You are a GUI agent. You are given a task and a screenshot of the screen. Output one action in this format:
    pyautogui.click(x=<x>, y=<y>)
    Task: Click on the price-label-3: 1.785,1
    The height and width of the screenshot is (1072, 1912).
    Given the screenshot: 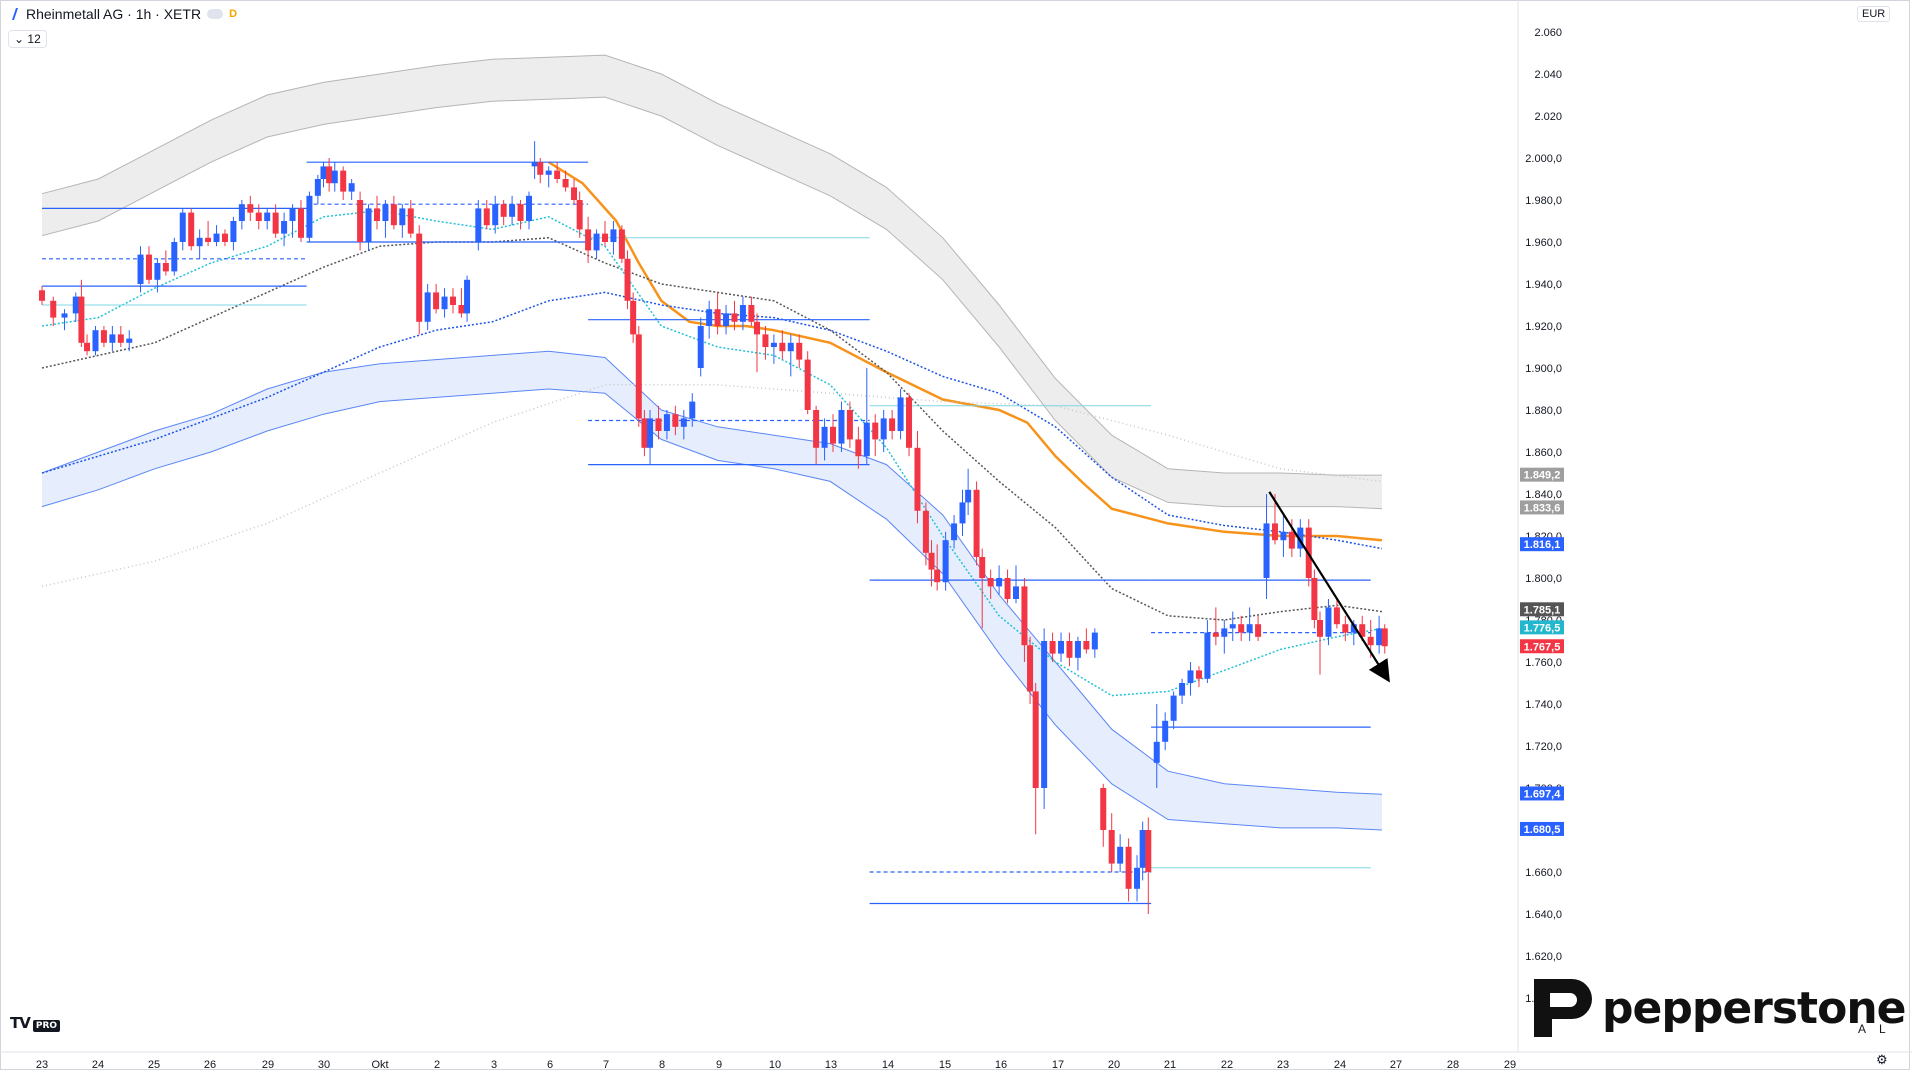 What is the action you would take?
    pyautogui.click(x=1542, y=610)
    